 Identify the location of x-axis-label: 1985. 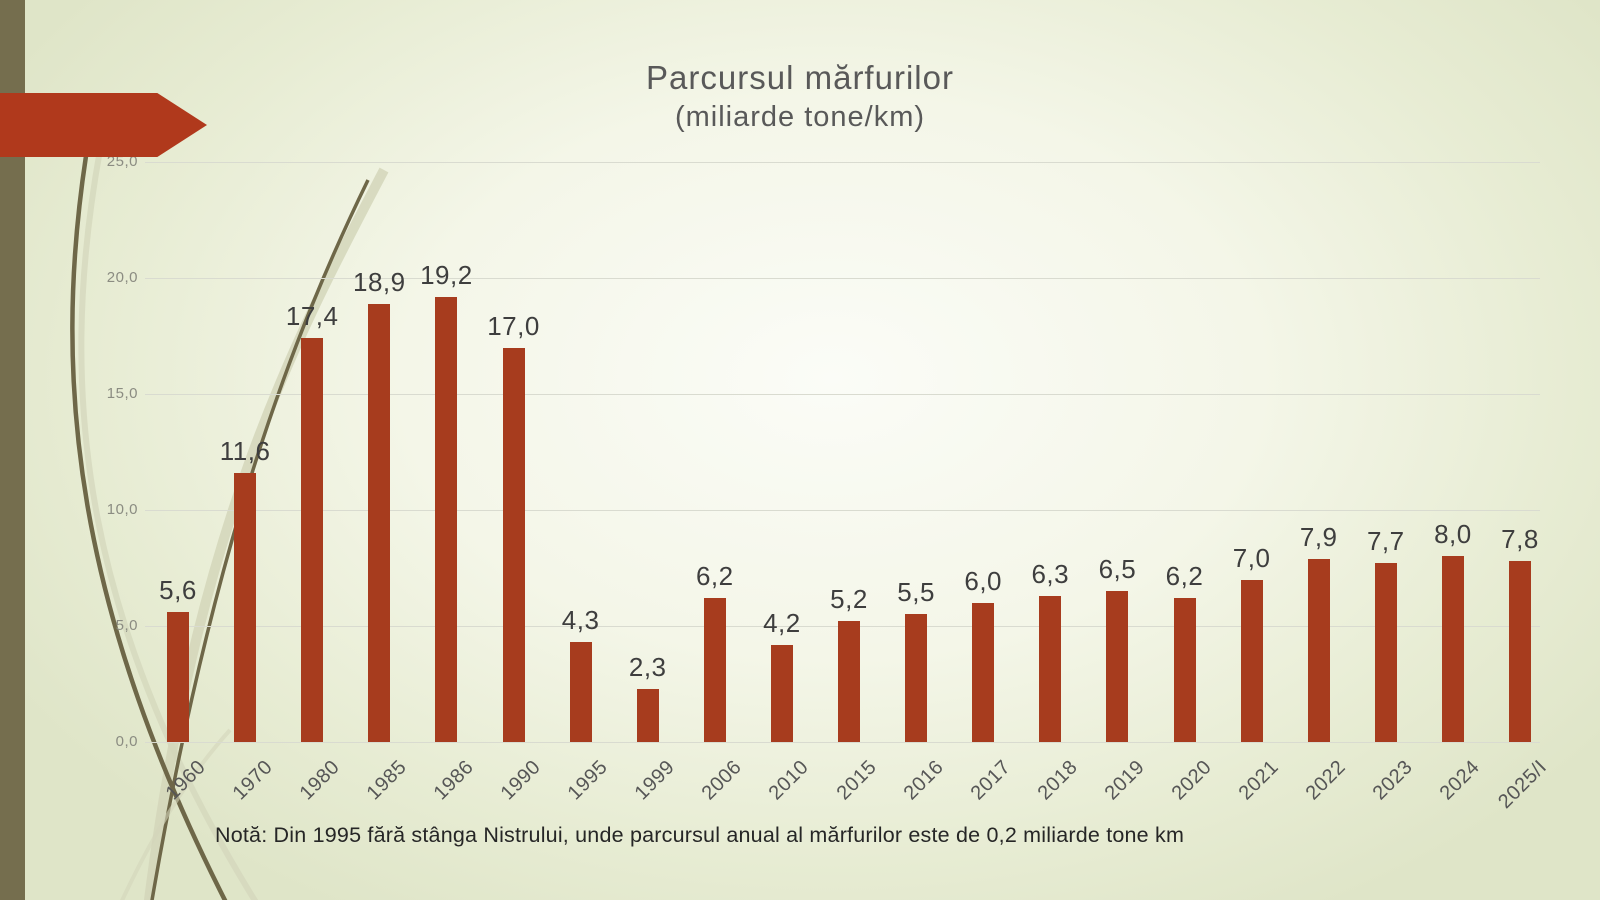
(386, 780).